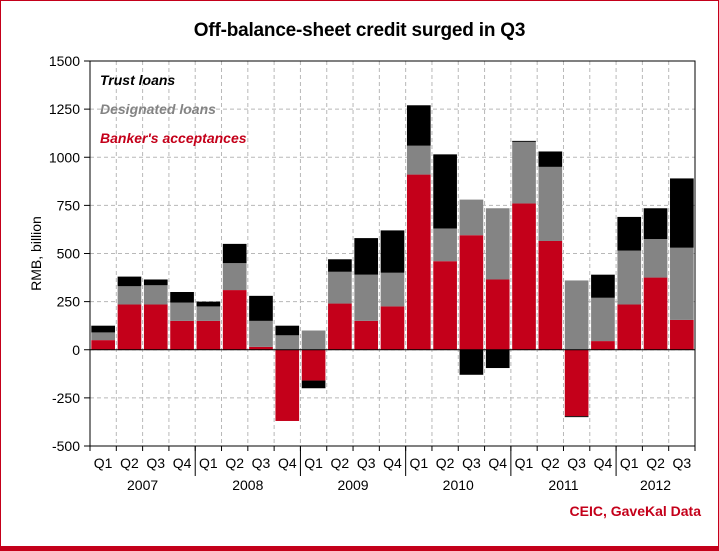  Describe the element at coordinates (142, 485) in the screenshot. I see `x-year-label: 2007` at that location.